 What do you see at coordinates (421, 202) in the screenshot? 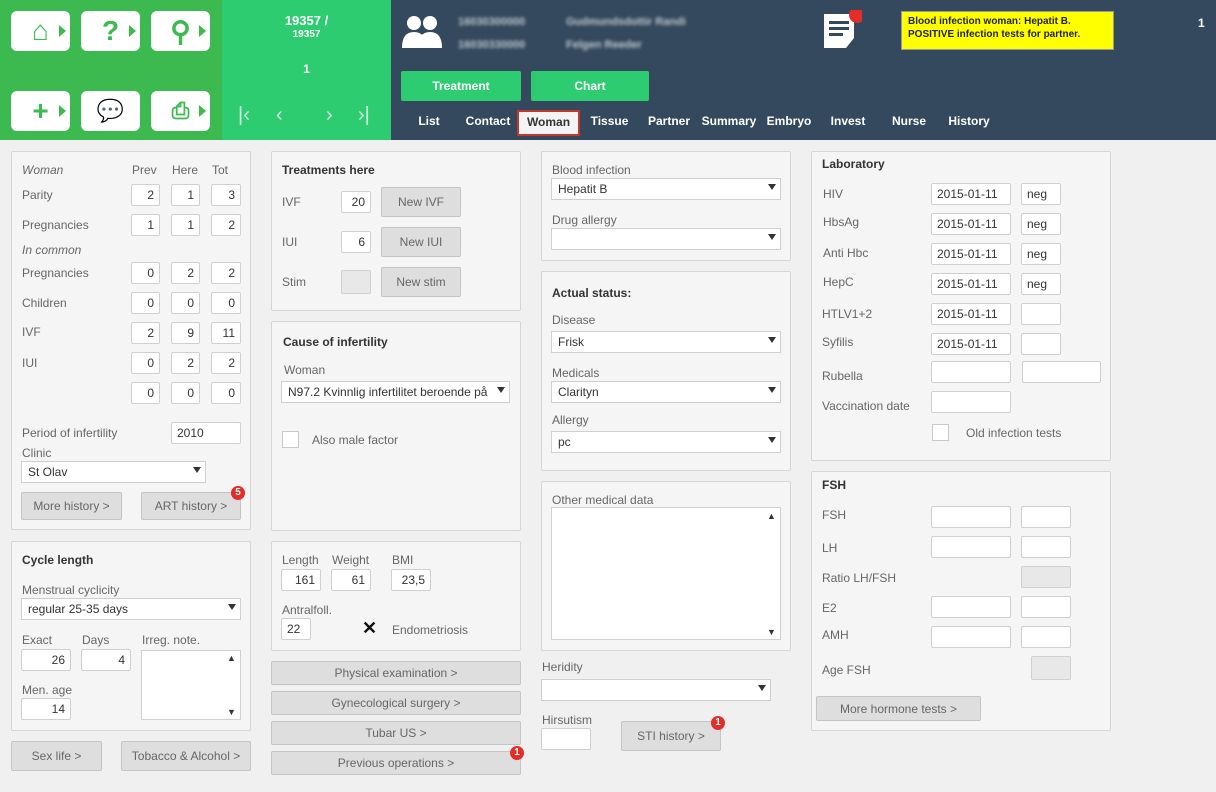
I see `new-ivf-button: New IVF` at bounding box center [421, 202].